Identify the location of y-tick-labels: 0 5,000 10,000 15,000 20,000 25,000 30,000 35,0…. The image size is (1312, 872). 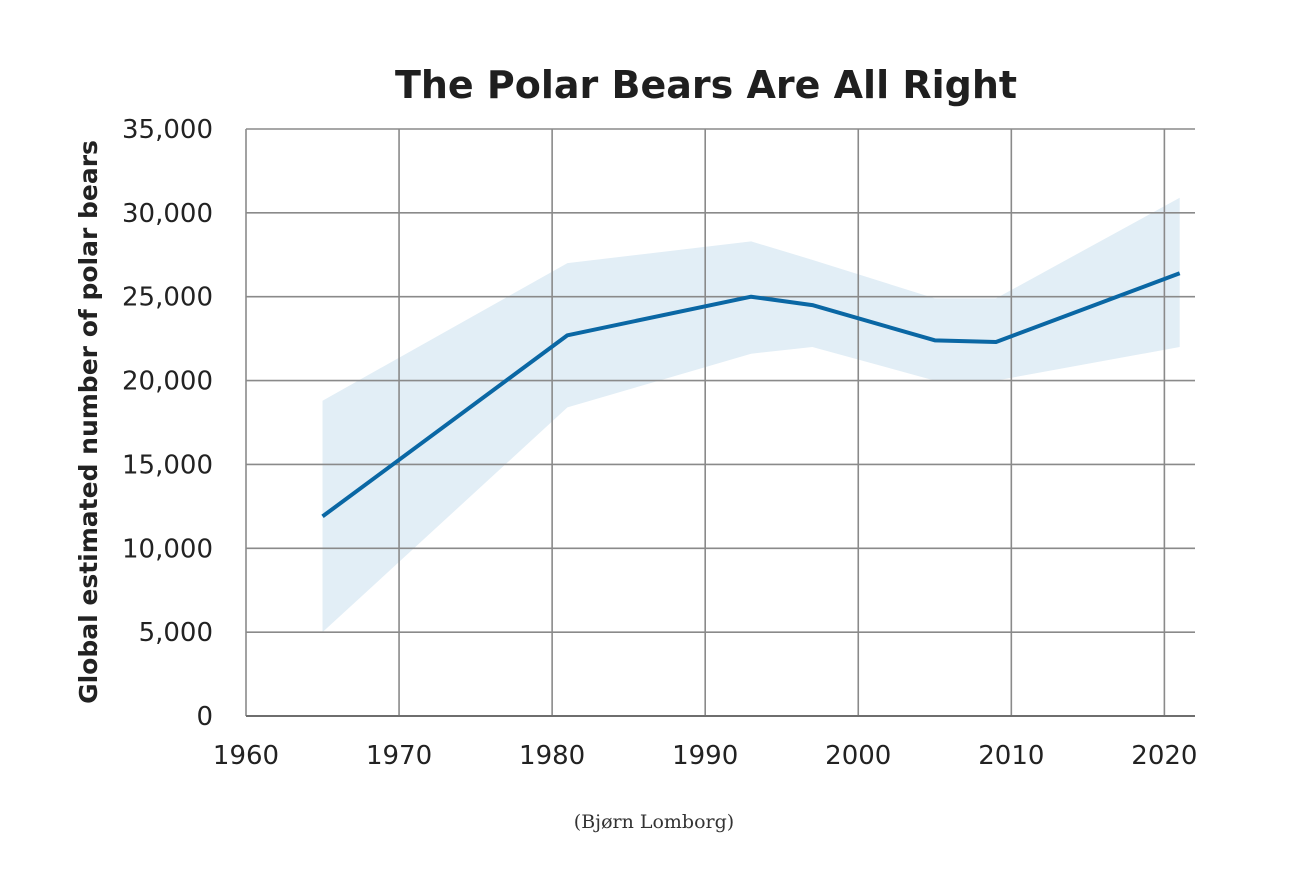
(167, 423).